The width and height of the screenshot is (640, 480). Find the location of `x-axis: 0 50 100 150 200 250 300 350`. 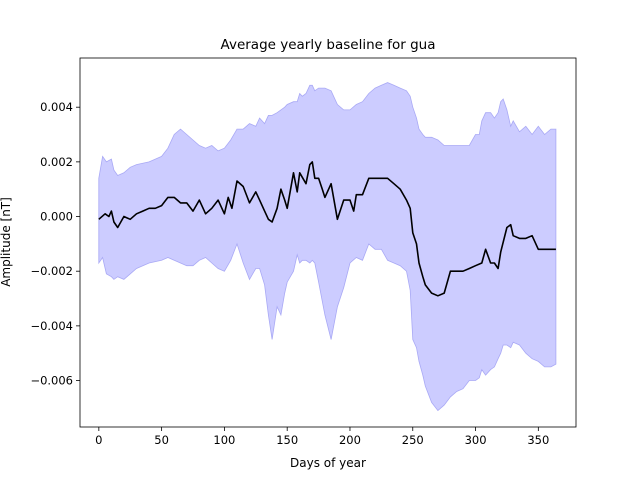

x-axis: 0 50 100 150 200 250 300 350 is located at coordinates (322, 437).